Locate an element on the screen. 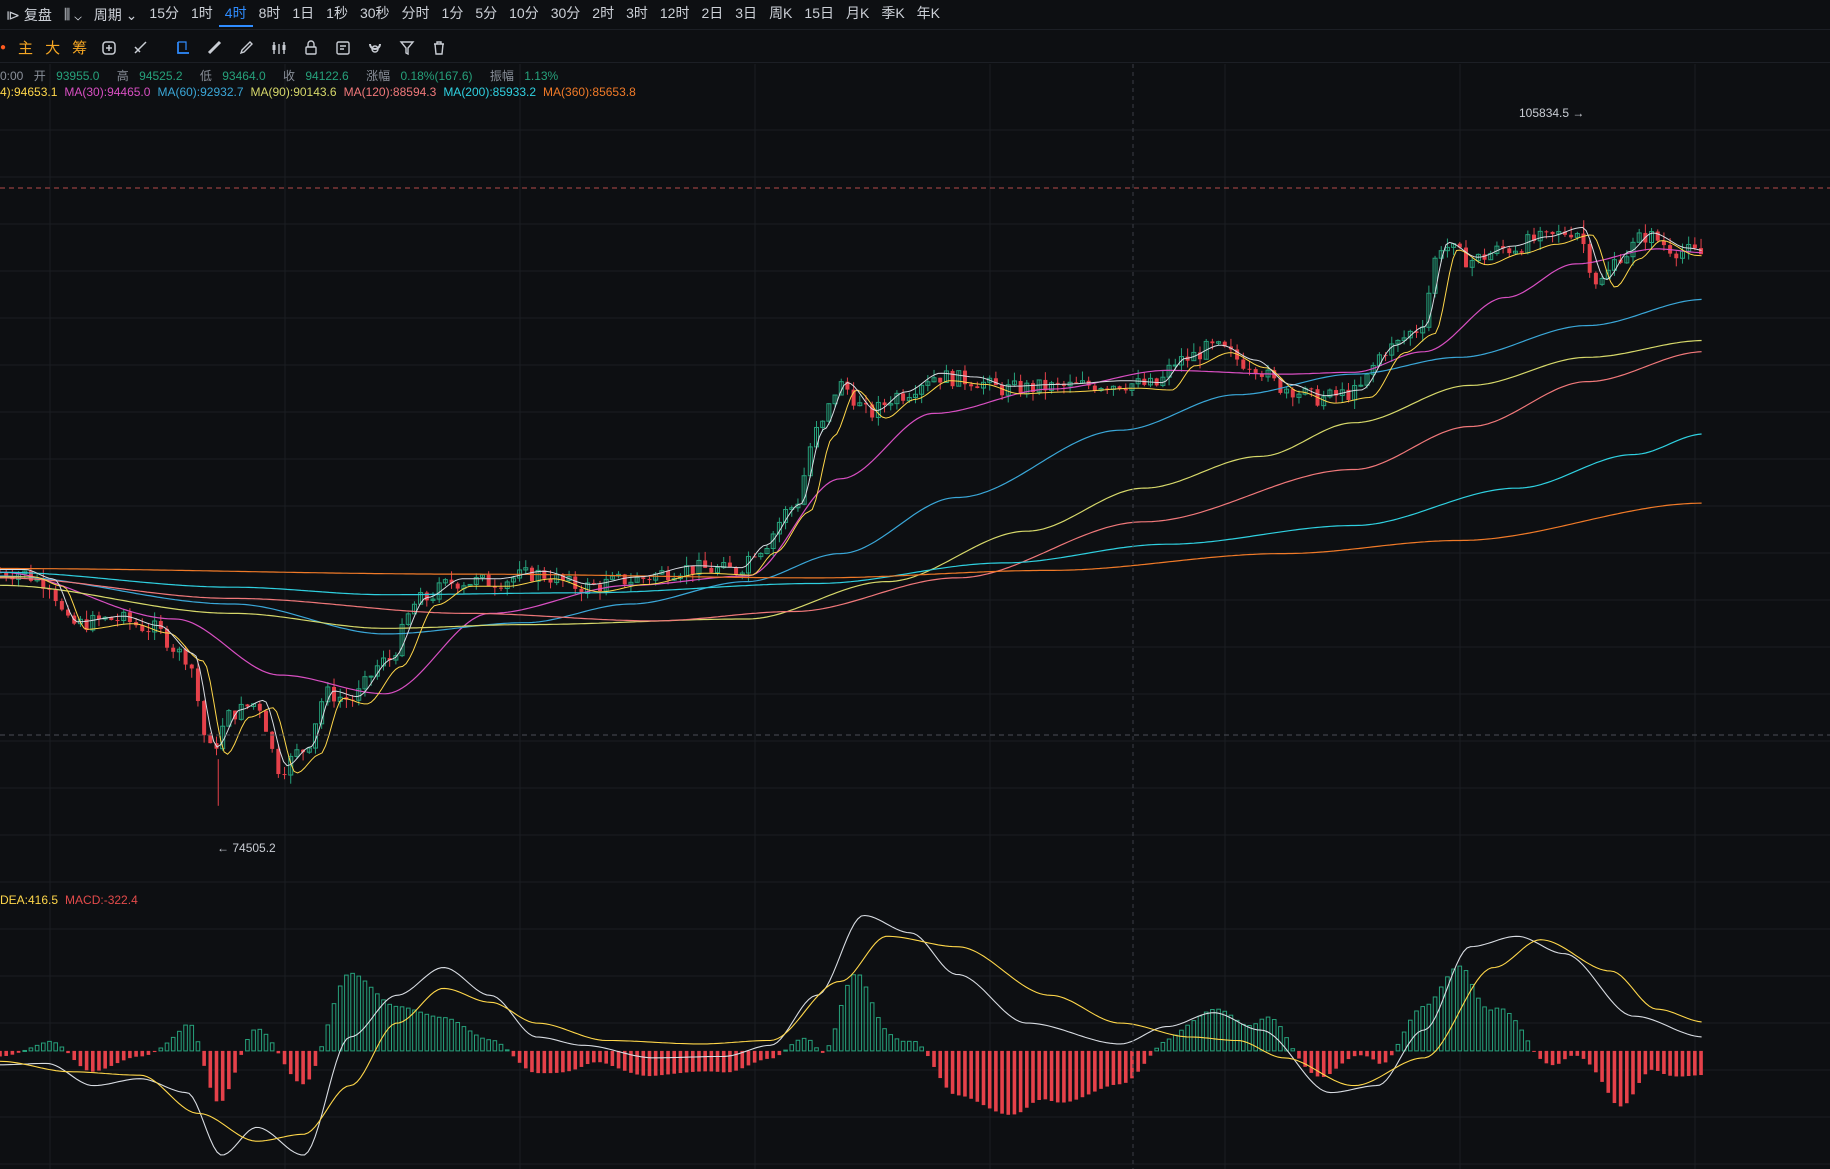 This screenshot has width=1830, height=1169. lock-icon is located at coordinates (311, 48).